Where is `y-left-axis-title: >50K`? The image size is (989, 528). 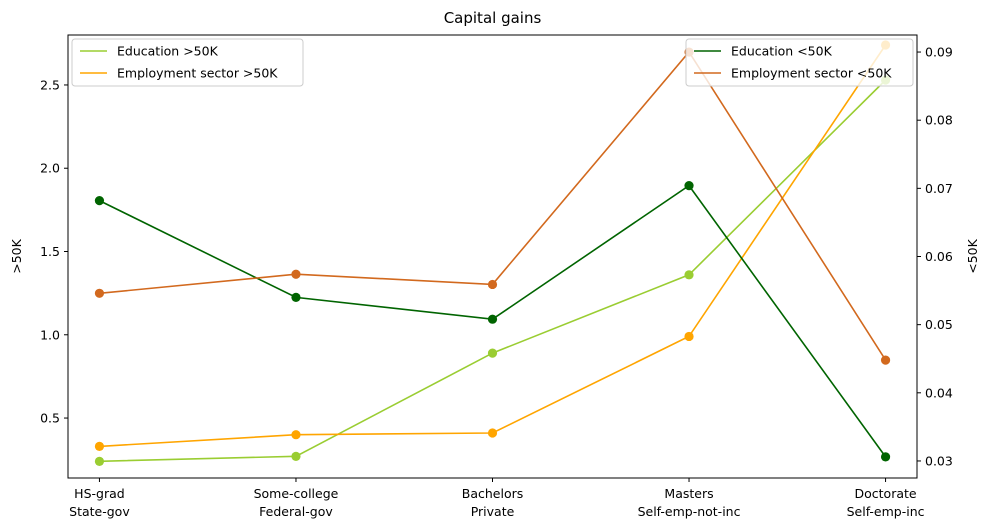
y-left-axis-title: >50K is located at coordinates (16, 255).